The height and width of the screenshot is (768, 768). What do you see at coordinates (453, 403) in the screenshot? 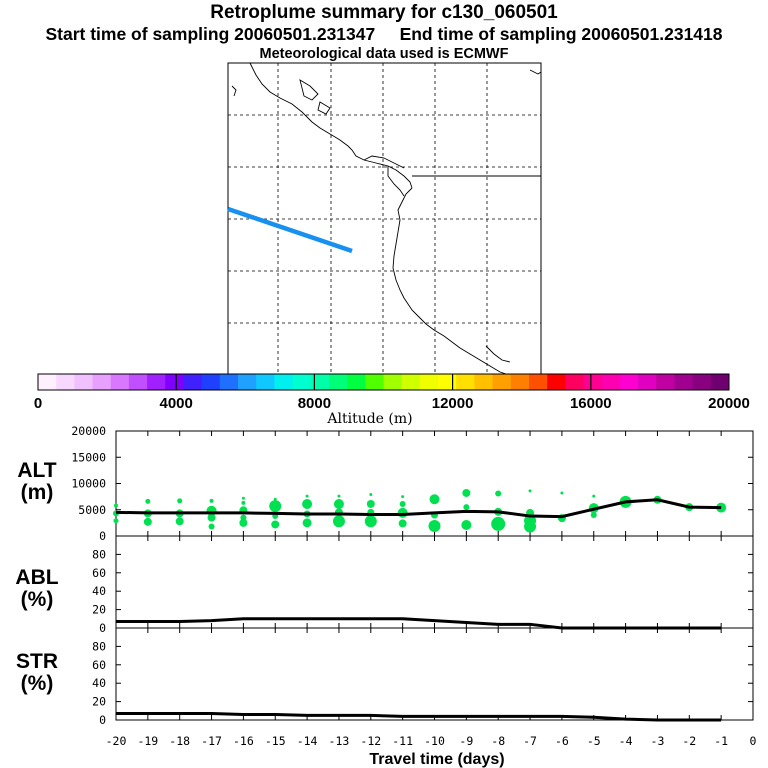
I see `colorbar-tick-label: 12000` at bounding box center [453, 403].